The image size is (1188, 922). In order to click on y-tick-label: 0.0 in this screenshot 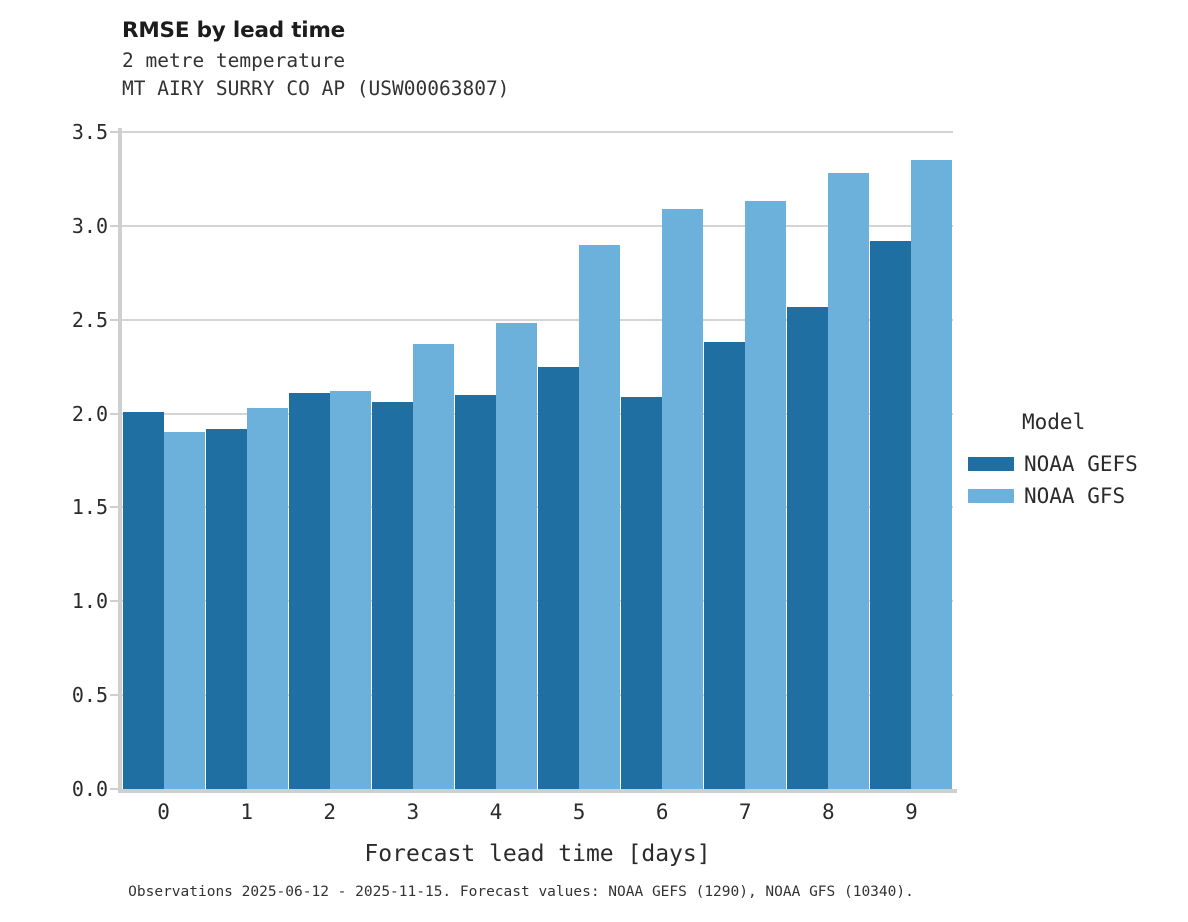, I will do `click(89, 789)`.